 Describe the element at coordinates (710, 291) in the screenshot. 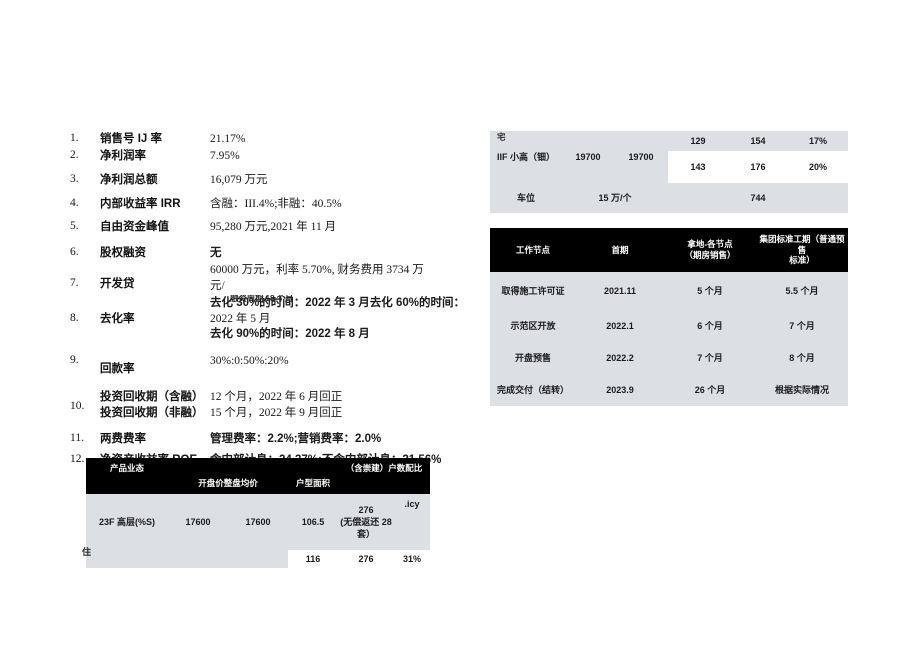

I see `cell-duration: 5 个月` at that location.